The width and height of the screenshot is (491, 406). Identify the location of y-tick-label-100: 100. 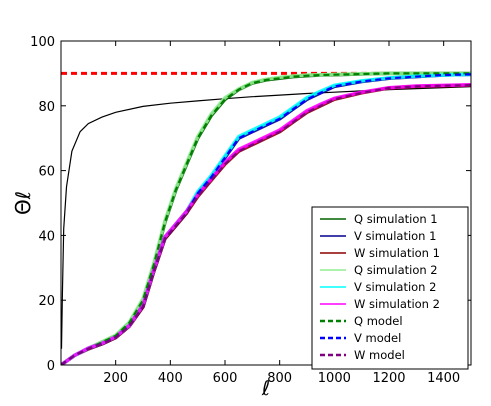
(42, 42).